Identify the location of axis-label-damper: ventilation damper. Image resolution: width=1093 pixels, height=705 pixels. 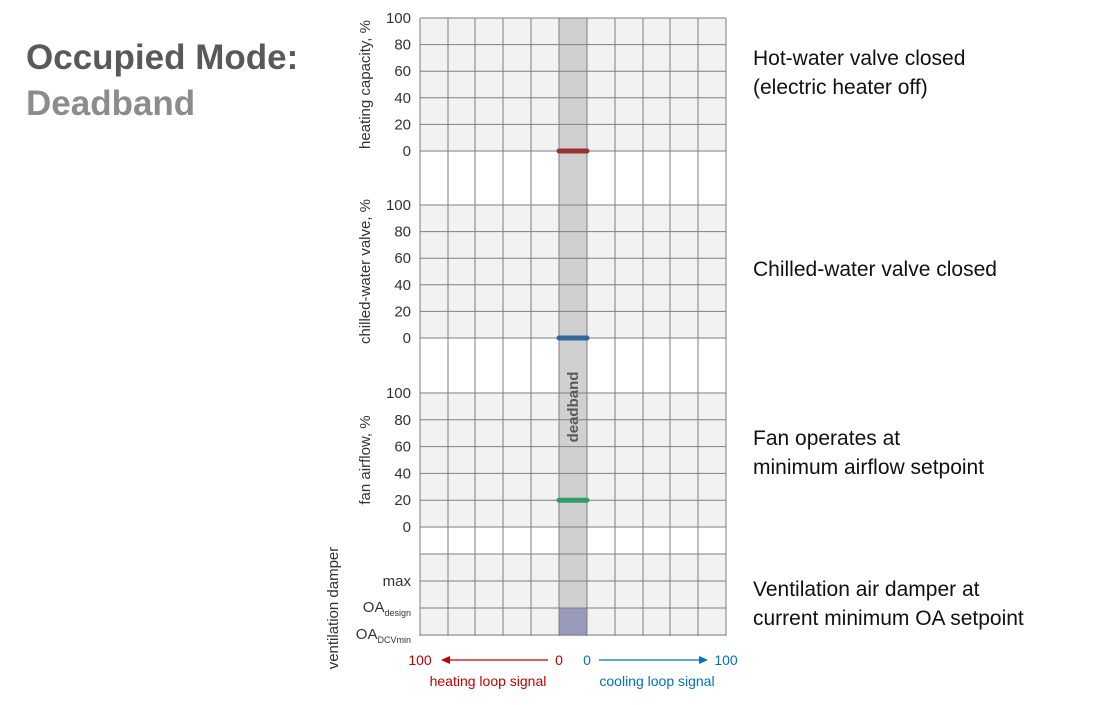
(333, 608).